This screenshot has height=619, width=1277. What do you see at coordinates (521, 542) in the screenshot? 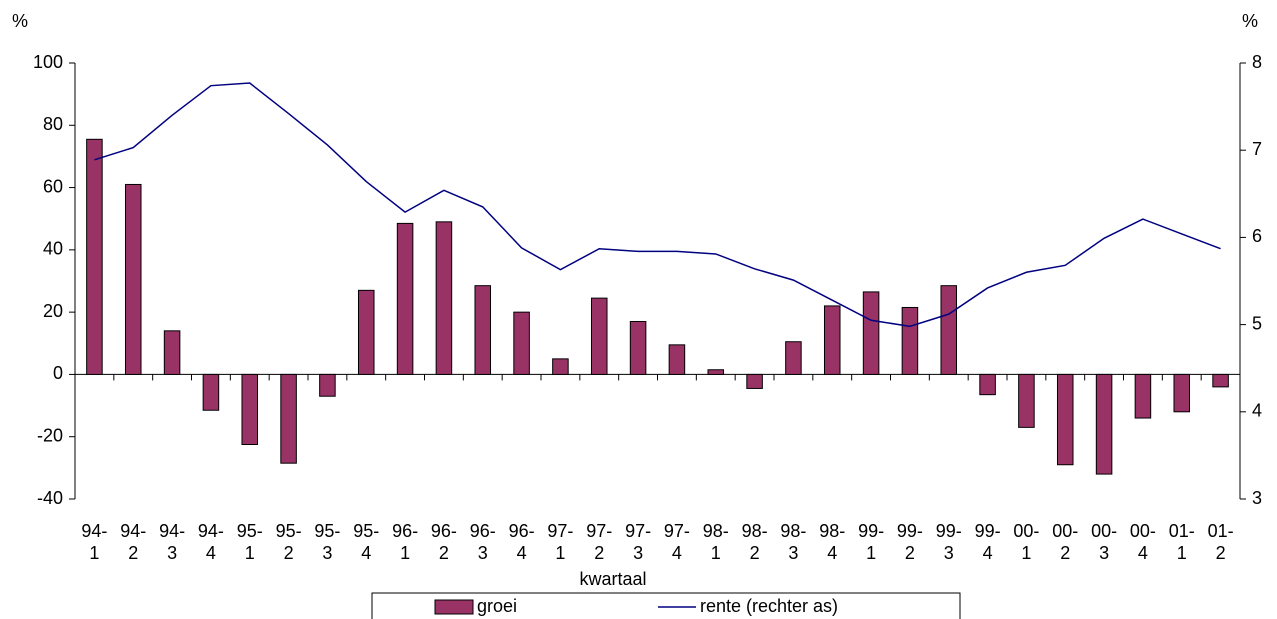
I see `x-tick-label: 96- 4` at bounding box center [521, 542].